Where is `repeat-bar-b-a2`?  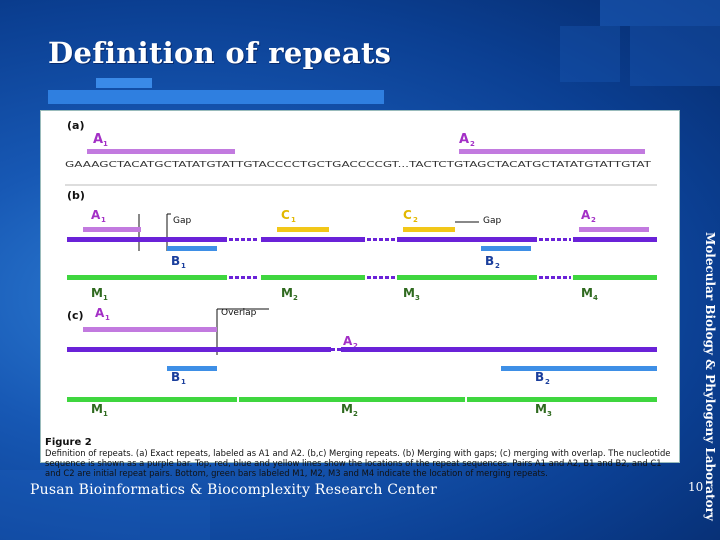
repeat-bar-b-a2 is located at coordinates (614, 229).